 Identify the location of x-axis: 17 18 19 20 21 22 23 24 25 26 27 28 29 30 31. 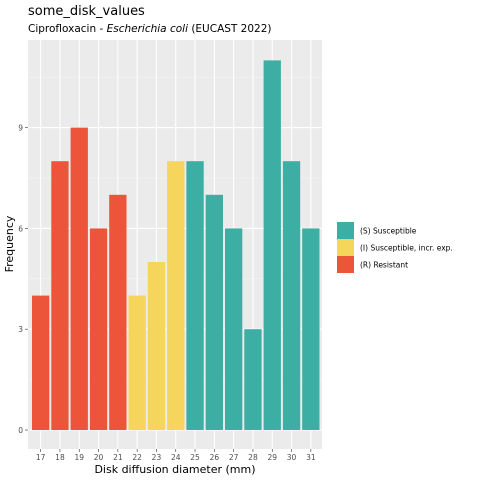
(176, 455).